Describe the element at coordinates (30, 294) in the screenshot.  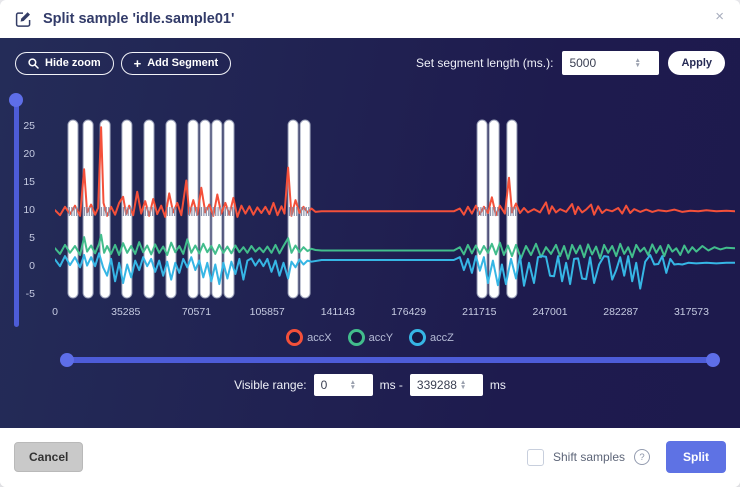
I see `y-tick-label: -5` at that location.